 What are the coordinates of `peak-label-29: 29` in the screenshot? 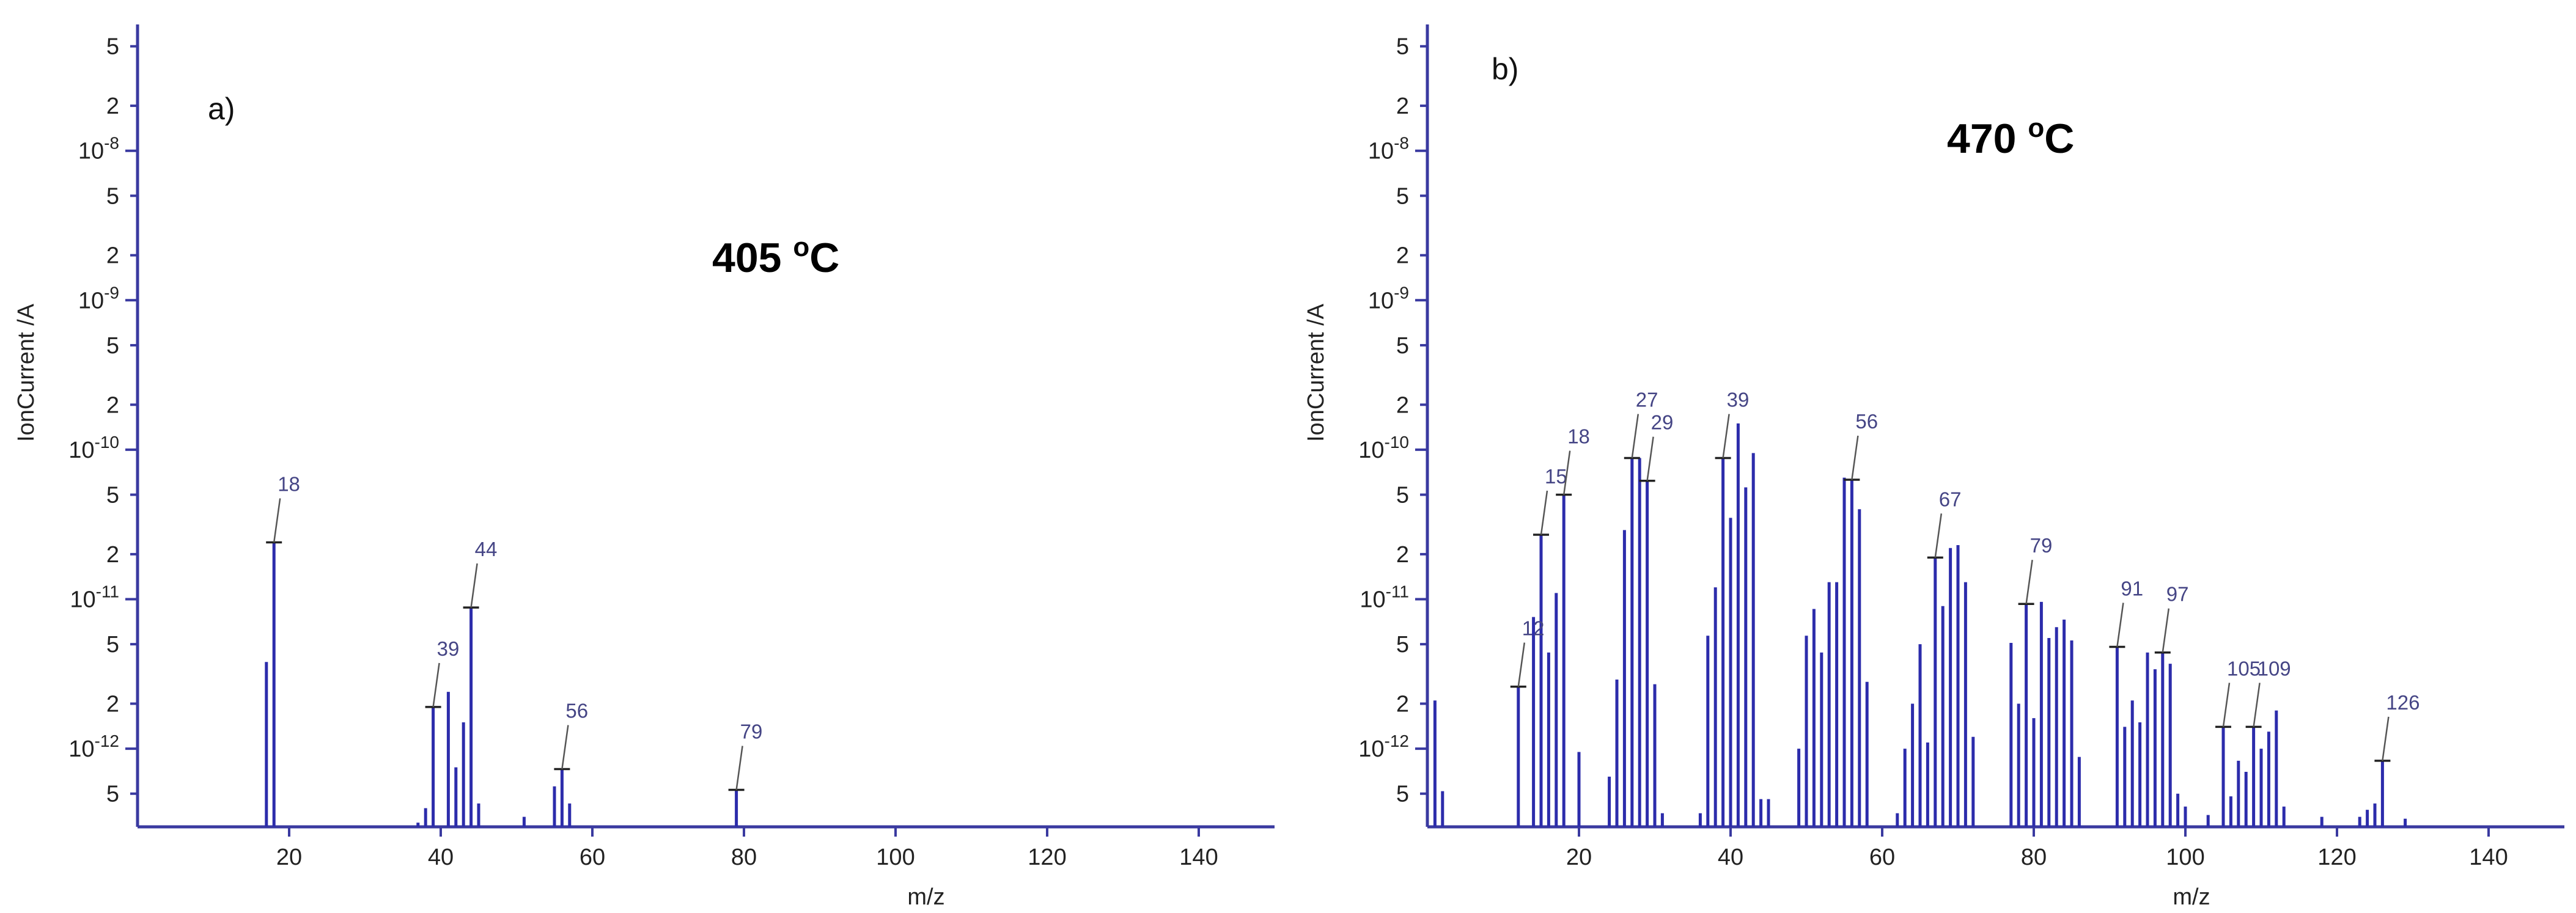 It's located at (1662, 423).